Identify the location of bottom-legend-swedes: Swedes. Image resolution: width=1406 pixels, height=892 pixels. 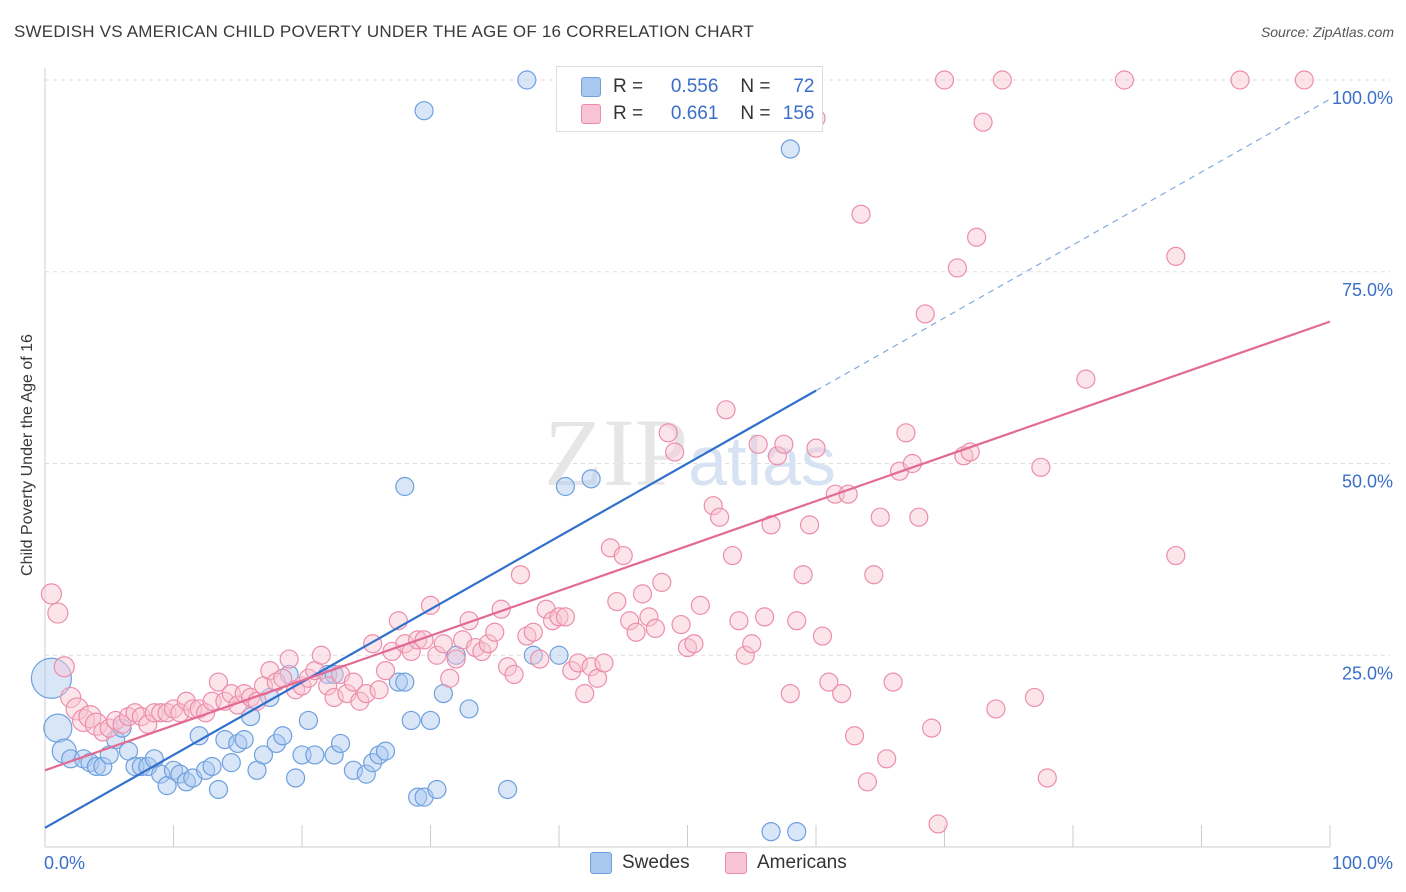
(640, 863).